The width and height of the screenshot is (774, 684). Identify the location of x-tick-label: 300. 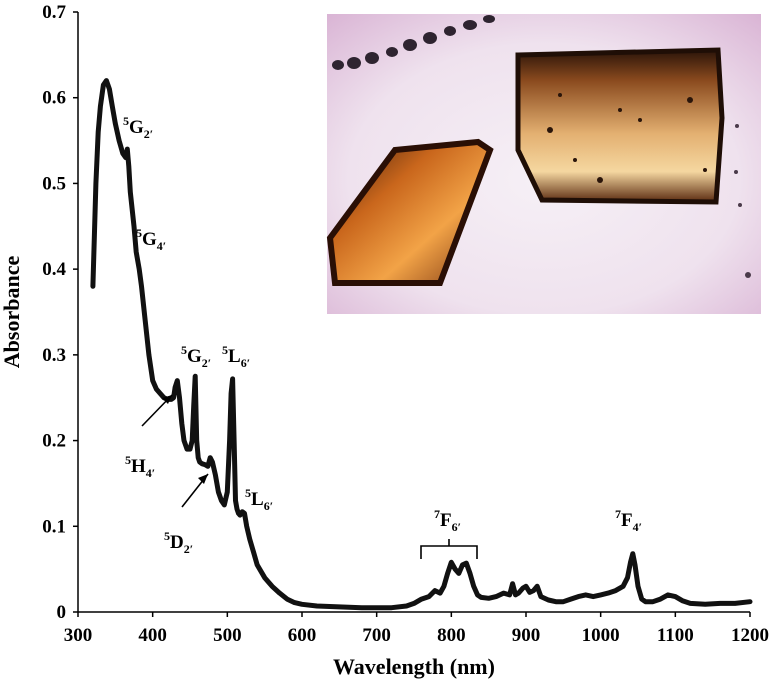
(78, 635).